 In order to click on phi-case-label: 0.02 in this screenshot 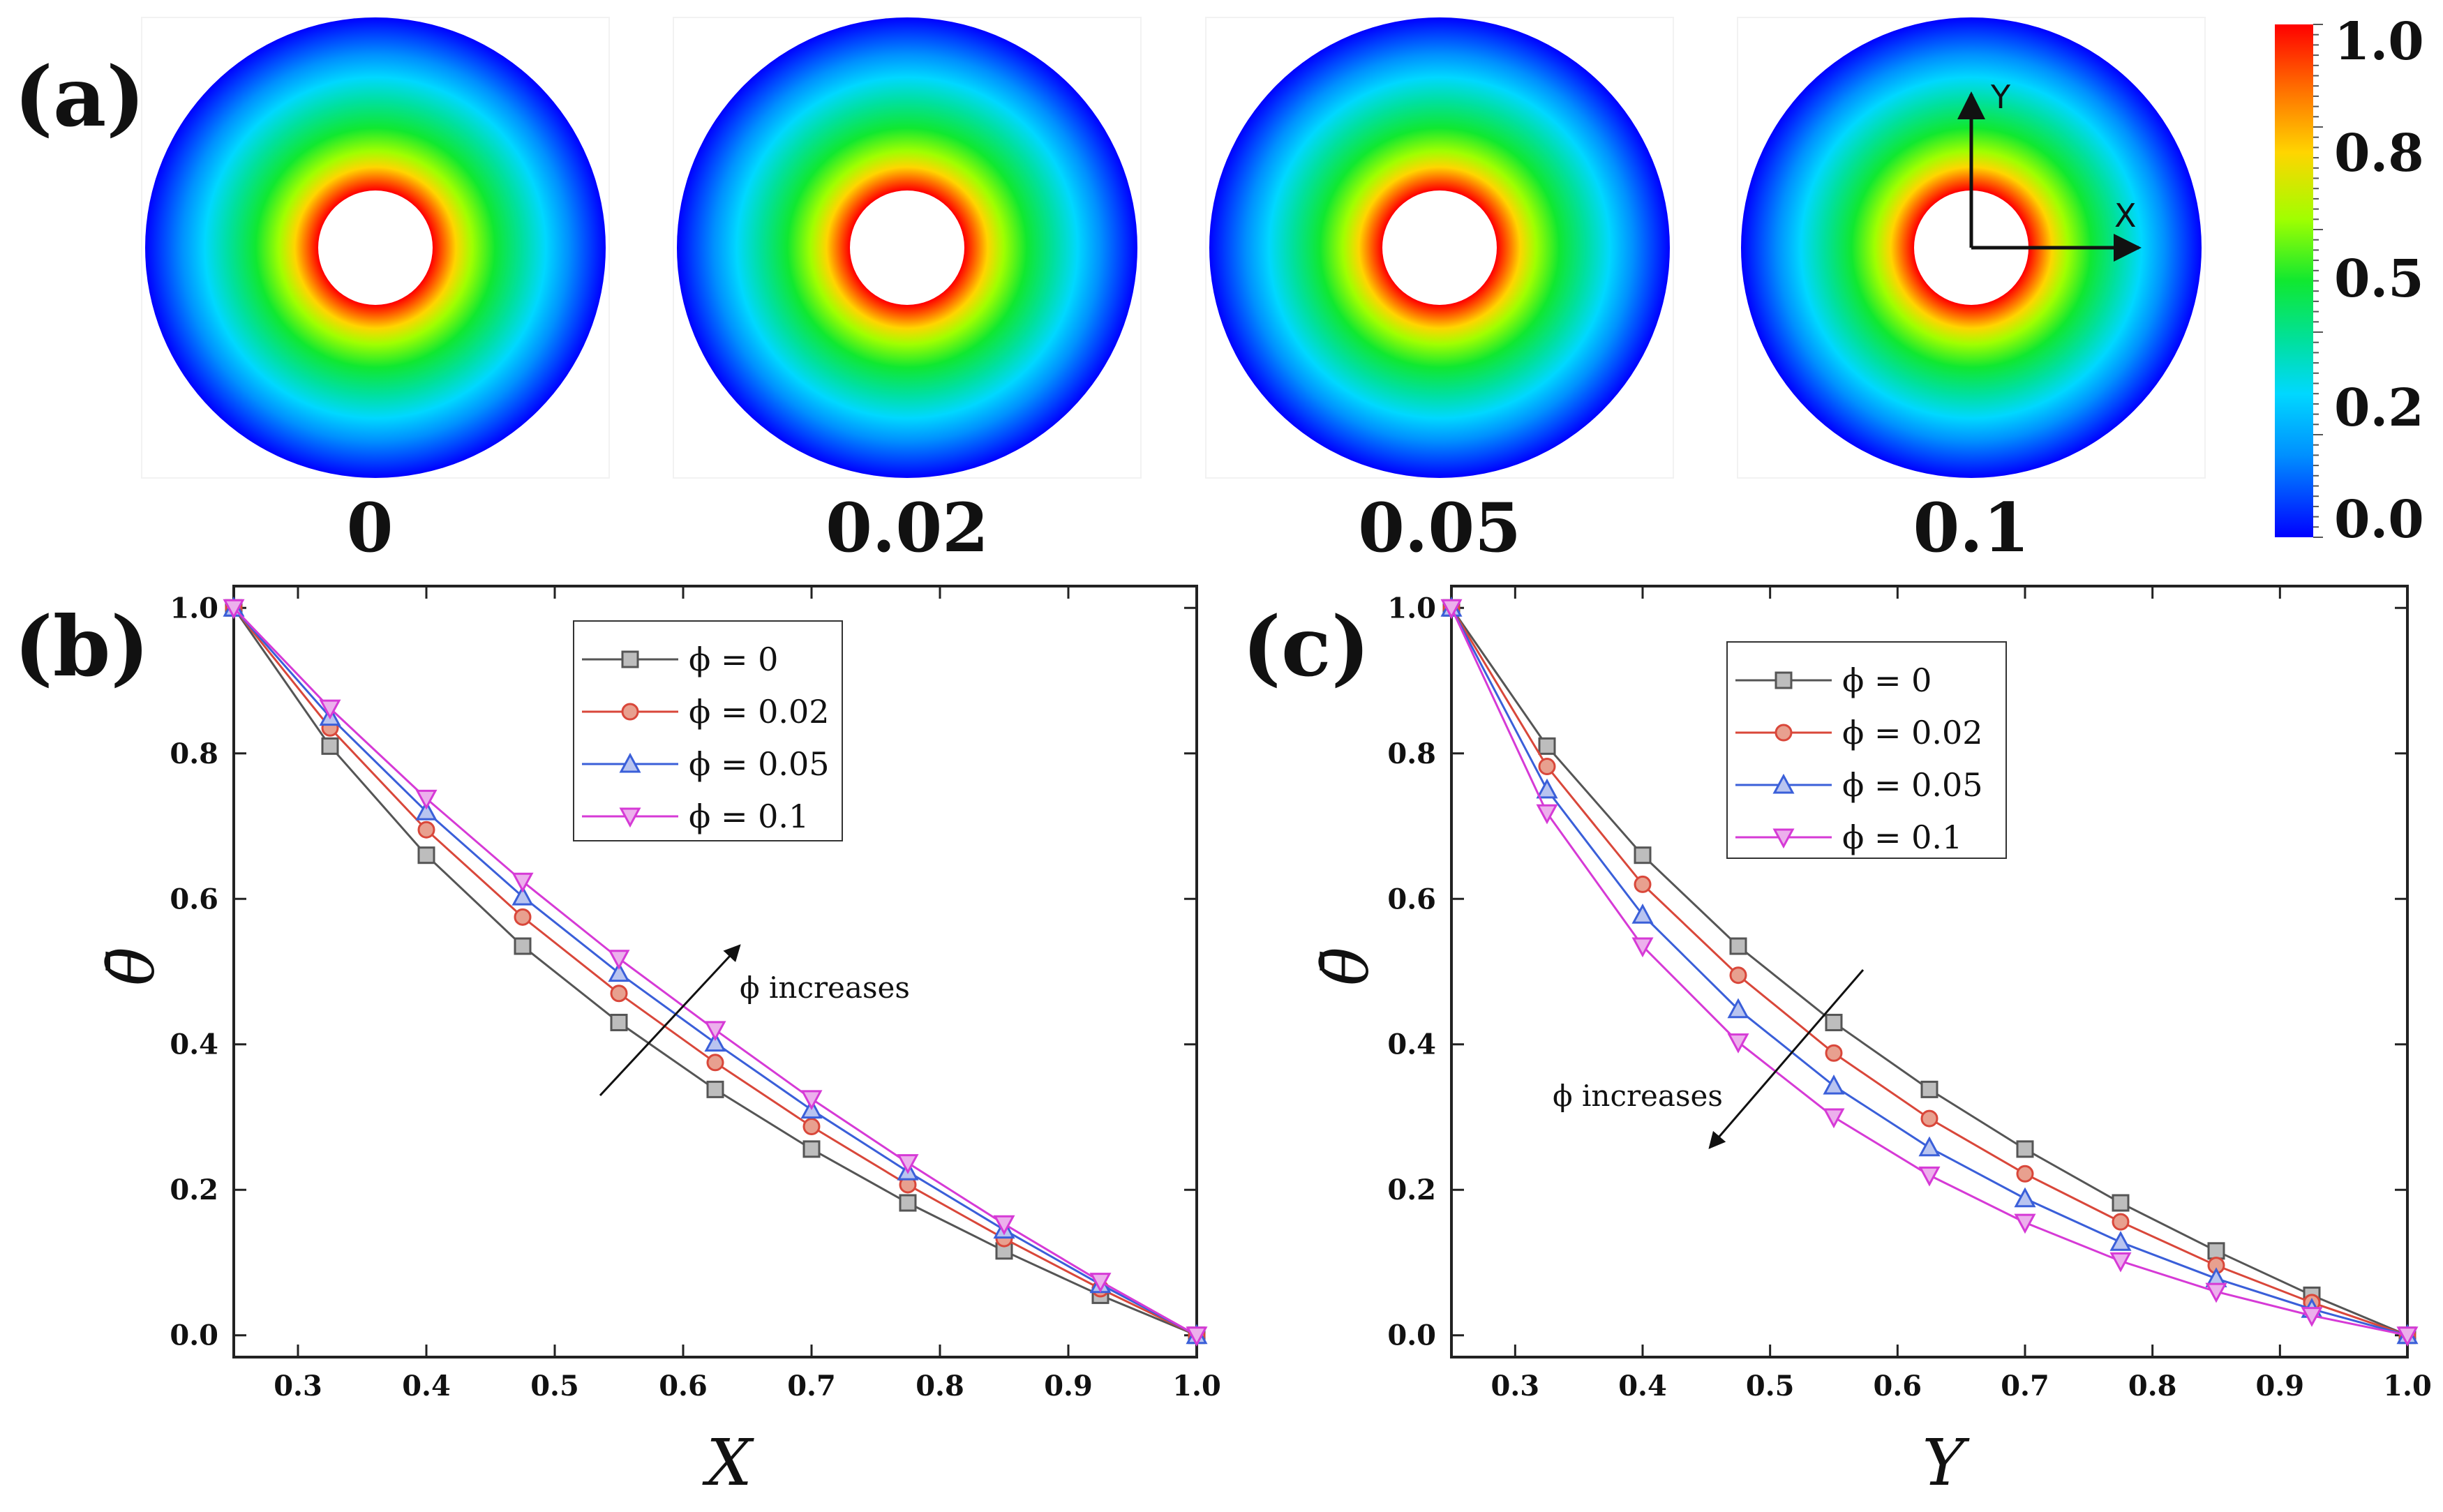, I will do `click(907, 527)`.